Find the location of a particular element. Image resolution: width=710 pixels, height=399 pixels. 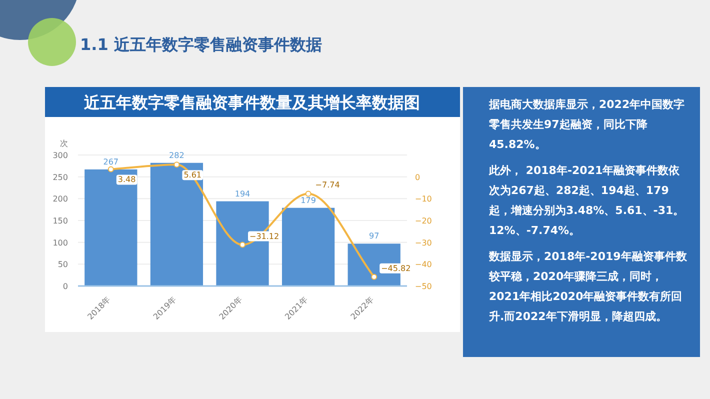

y-tick-label: 50 is located at coordinates (63, 265).